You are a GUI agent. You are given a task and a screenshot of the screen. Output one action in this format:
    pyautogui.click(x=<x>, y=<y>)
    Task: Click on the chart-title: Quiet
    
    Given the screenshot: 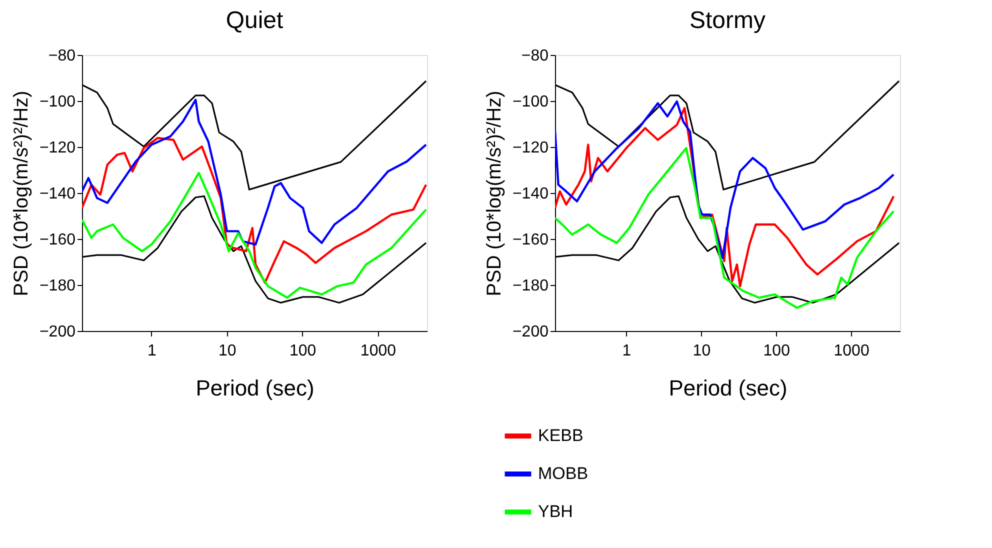 What is the action you would take?
    pyautogui.click(x=255, y=20)
    